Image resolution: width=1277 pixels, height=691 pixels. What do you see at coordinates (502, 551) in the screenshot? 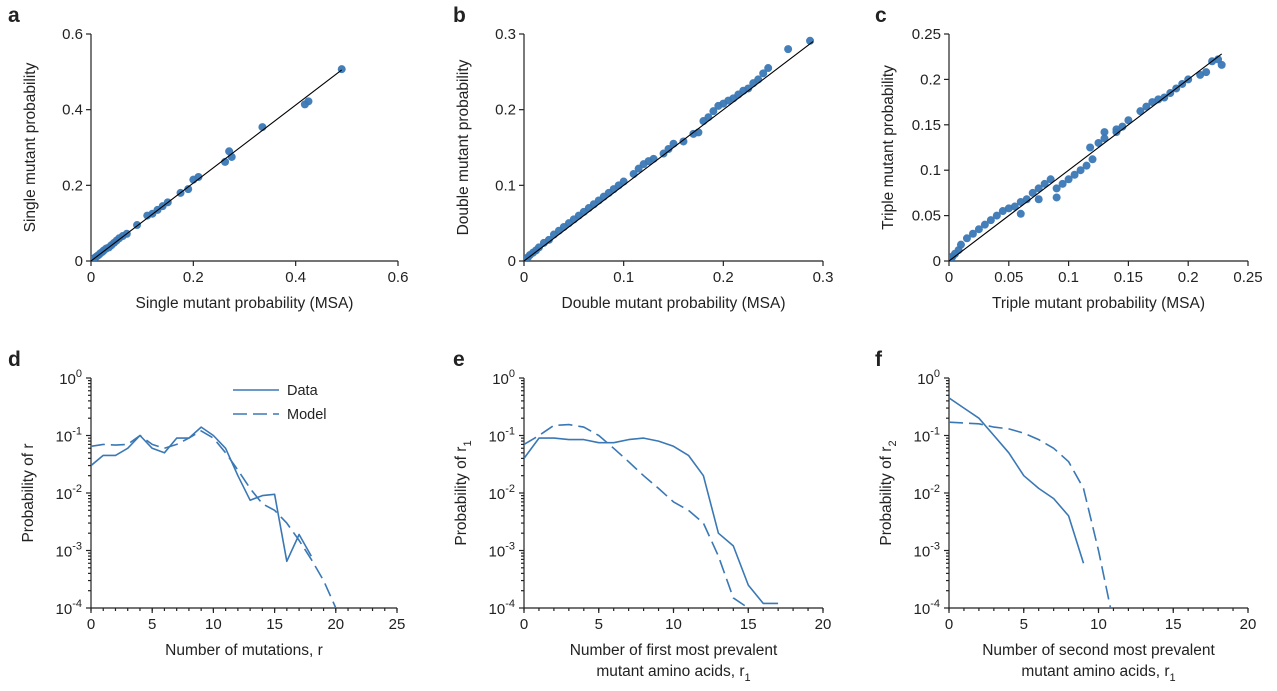
I see `y-tick-label: 10⁻³` at bounding box center [502, 551].